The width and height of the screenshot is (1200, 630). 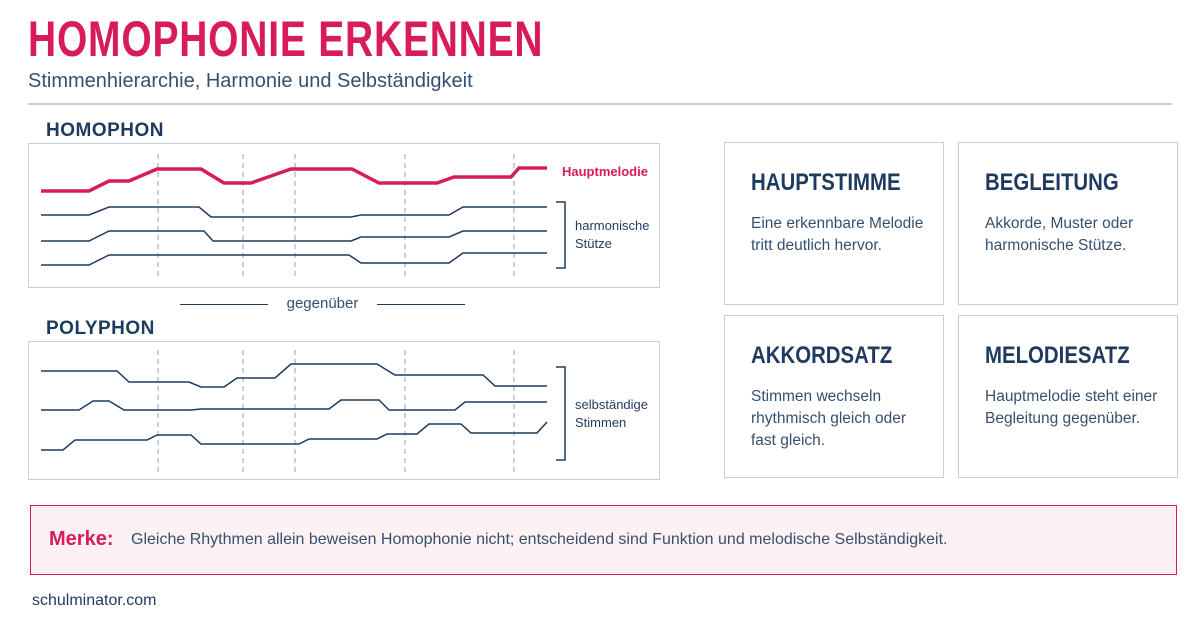 What do you see at coordinates (611, 404) in the screenshot?
I see `voices-label-line1: selbständige` at bounding box center [611, 404].